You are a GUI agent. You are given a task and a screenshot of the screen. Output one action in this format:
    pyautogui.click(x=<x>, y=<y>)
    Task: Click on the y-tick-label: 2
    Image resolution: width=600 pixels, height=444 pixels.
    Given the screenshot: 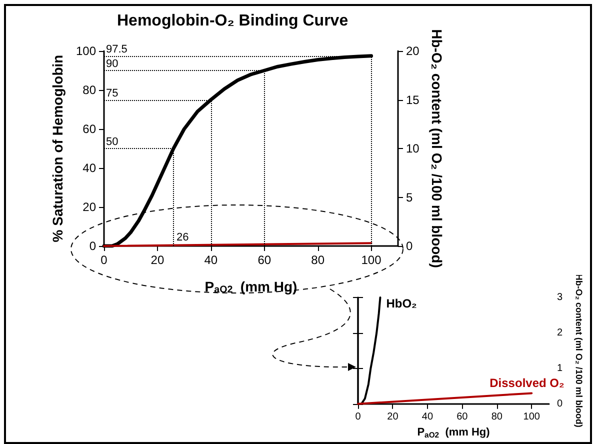 What is the action you would take?
    pyautogui.click(x=560, y=332)
    